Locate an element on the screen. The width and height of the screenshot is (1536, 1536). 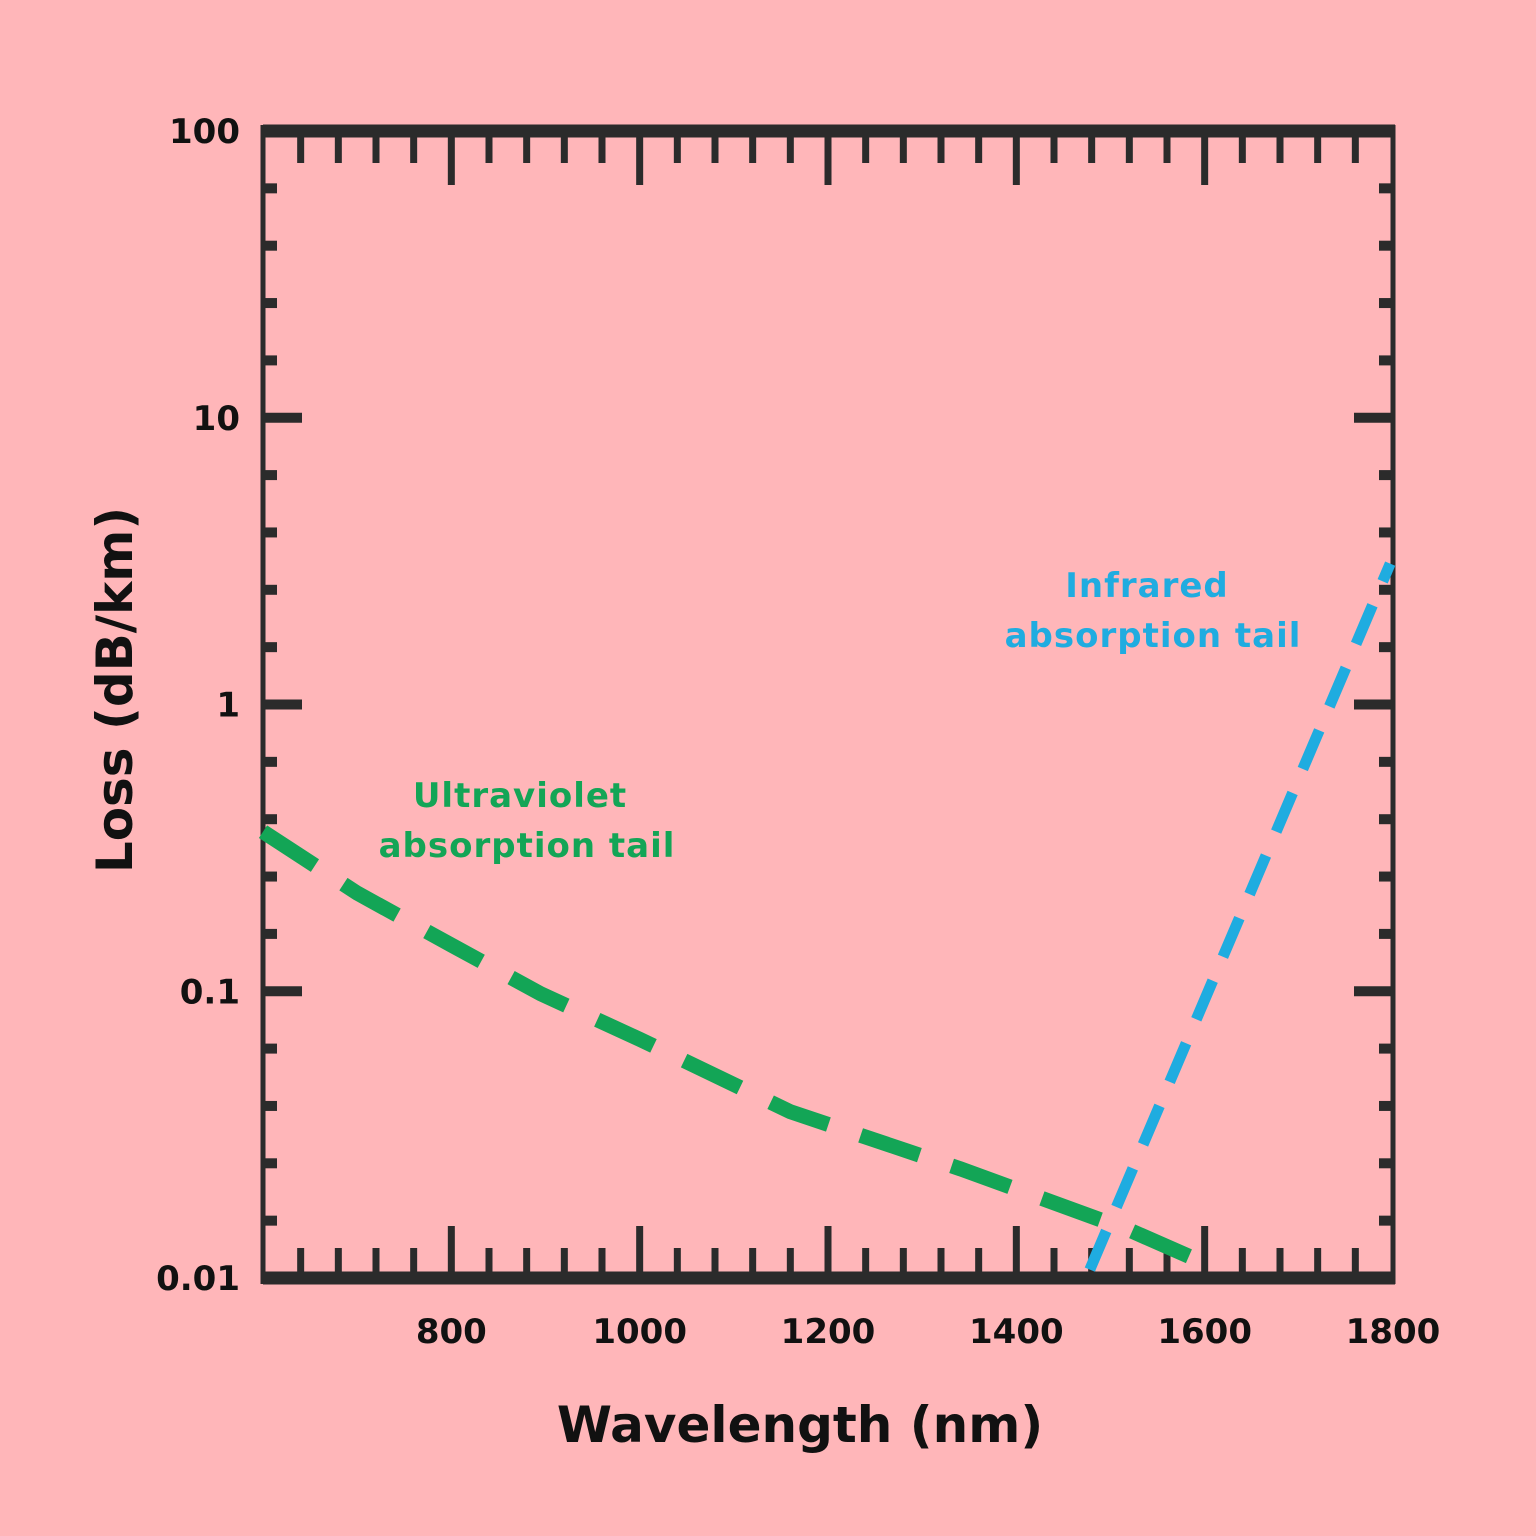
x-tick-label: 1000 is located at coordinates (639, 1332).